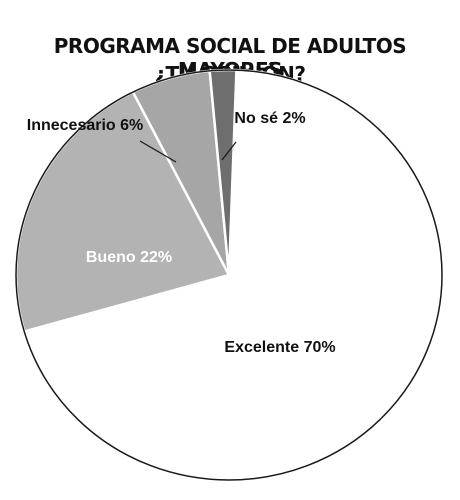  Describe the element at coordinates (129, 257) in the screenshot. I see `slice-label-bueno: Bueno 22%` at that location.